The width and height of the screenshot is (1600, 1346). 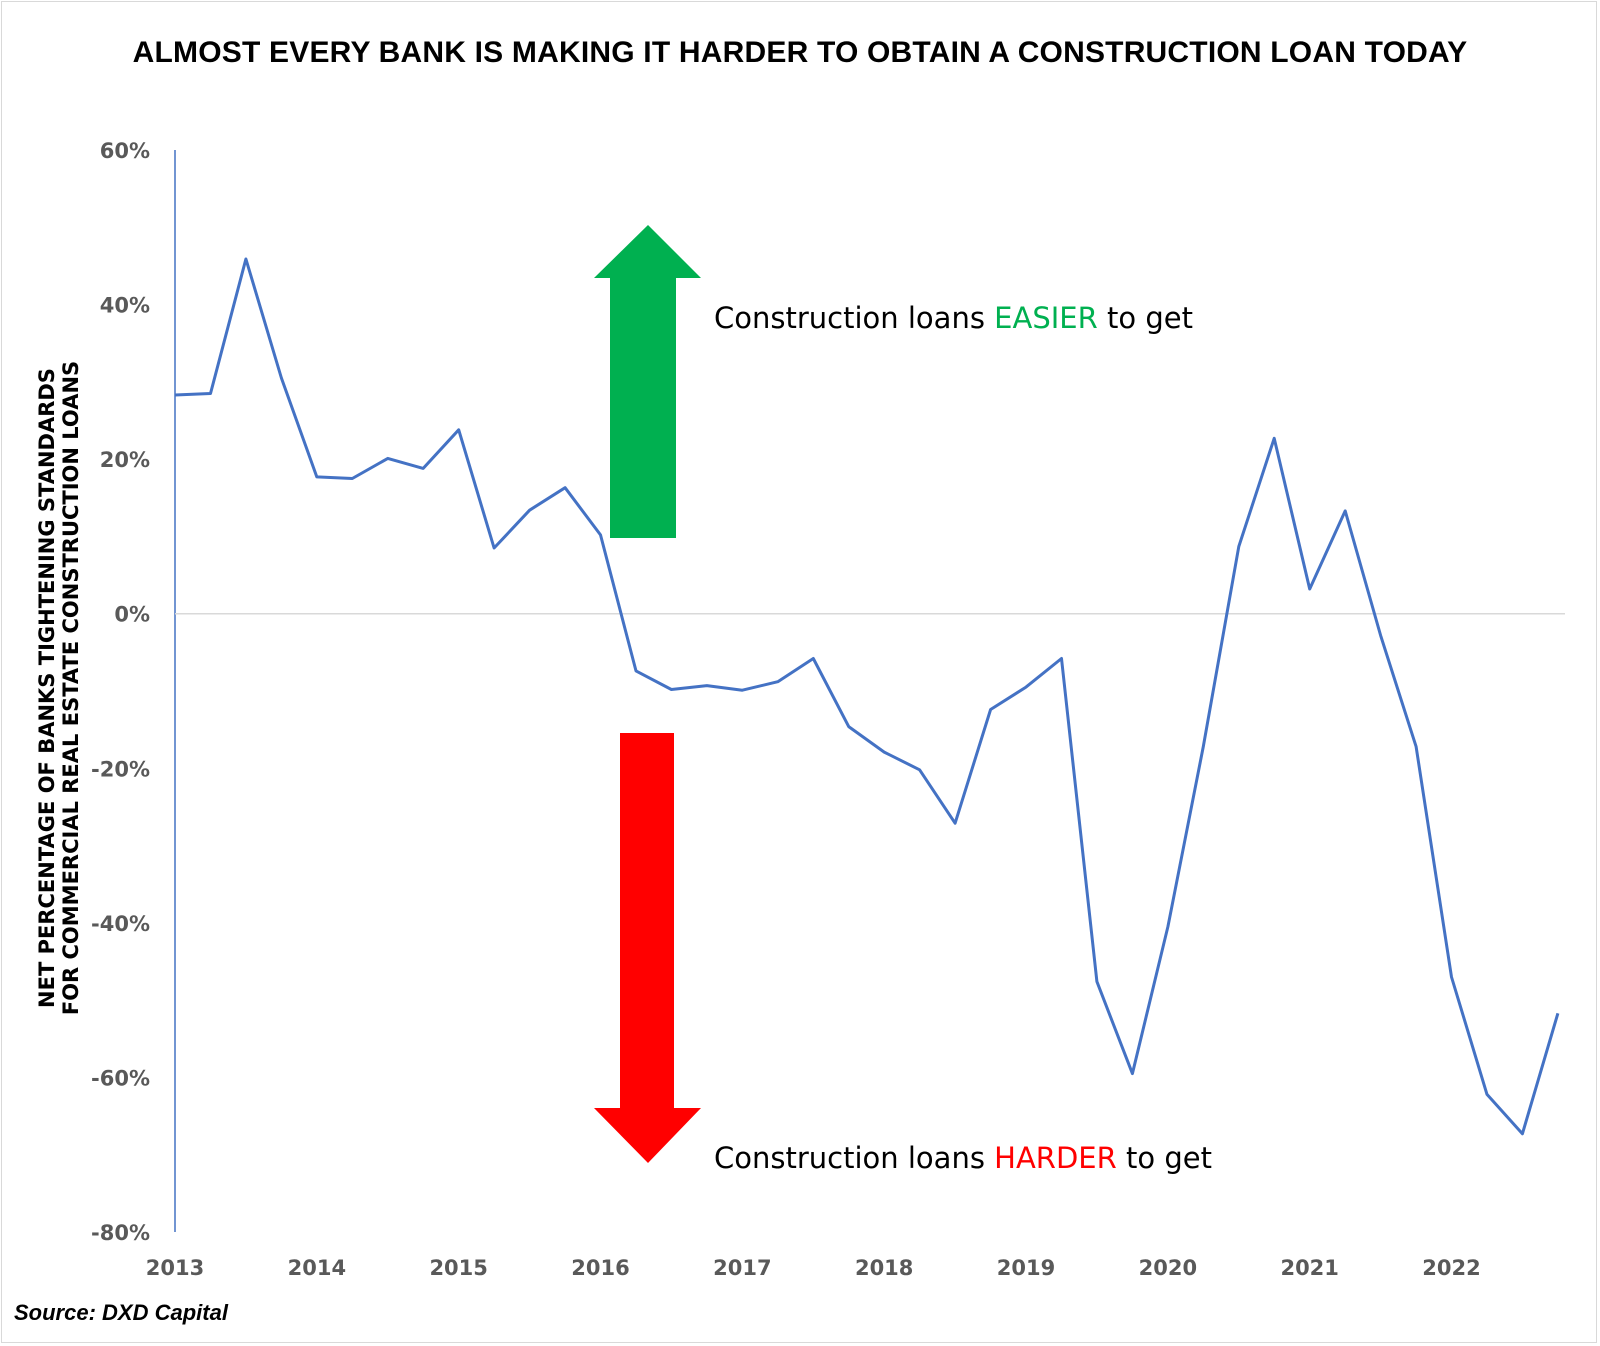 I want to click on easier-annotation: Construction loans EASIER to get, so click(x=953, y=318).